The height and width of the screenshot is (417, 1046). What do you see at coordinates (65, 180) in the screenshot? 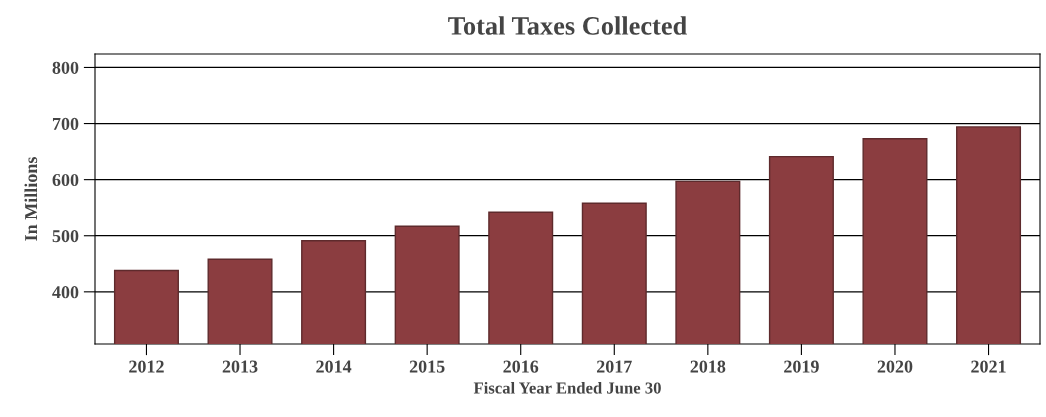
I see `y-tick-label: 600` at bounding box center [65, 180].